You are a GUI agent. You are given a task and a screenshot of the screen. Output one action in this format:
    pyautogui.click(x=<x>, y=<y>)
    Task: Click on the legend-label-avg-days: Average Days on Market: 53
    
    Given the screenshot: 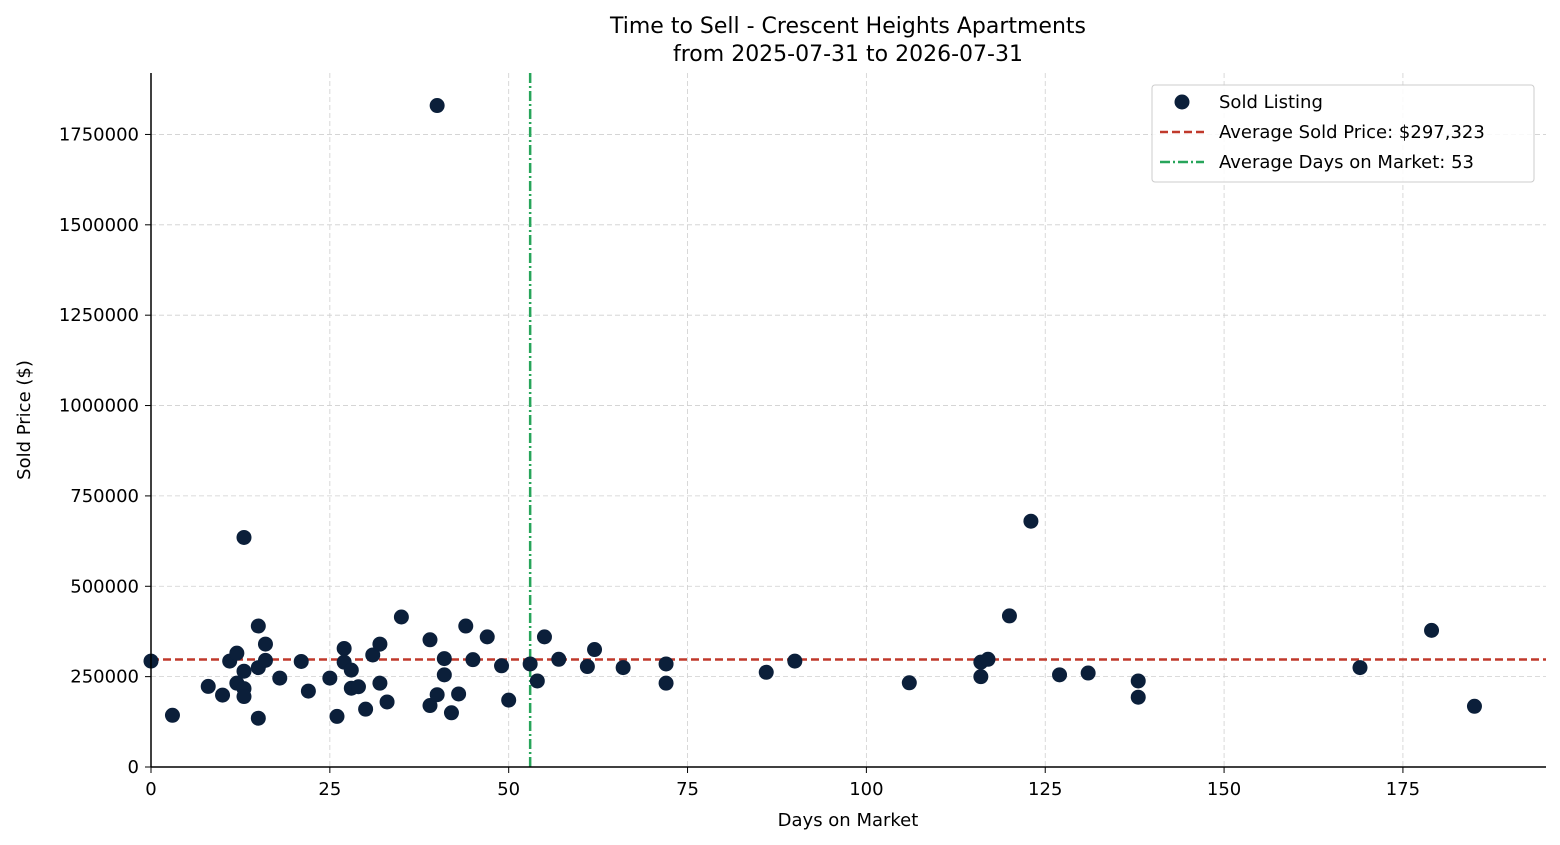 What is the action you would take?
    pyautogui.click(x=1346, y=162)
    